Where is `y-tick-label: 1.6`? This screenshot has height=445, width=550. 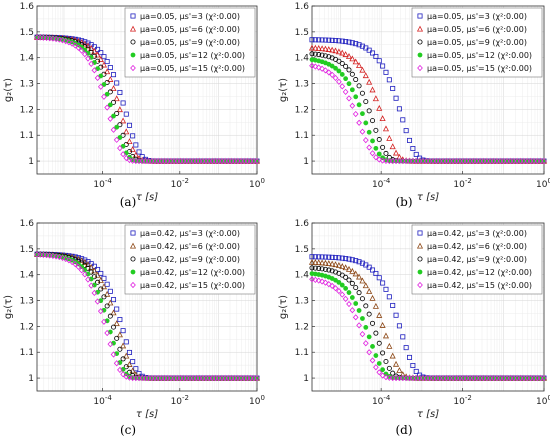
y-tick-label: 1.6 is located at coordinates (302, 7).